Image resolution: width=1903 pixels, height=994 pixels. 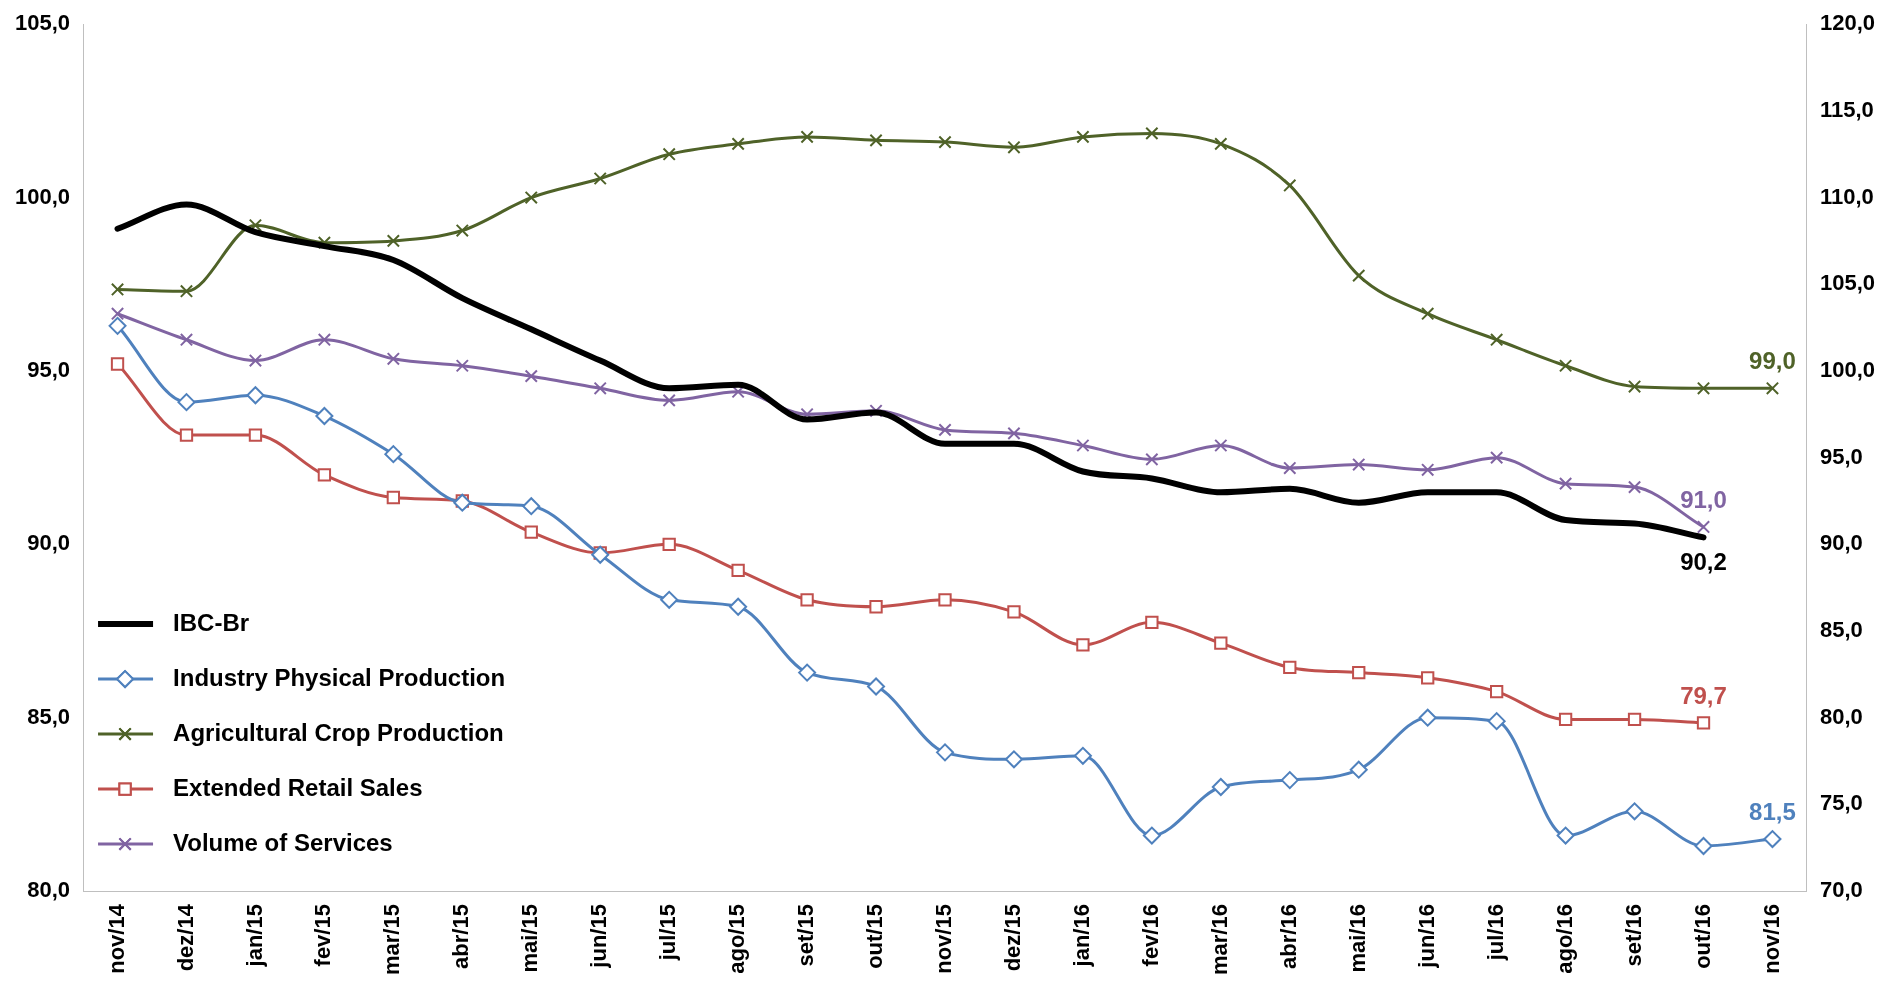 I want to click on y2-tick-label: 115,0, so click(x=1846, y=109).